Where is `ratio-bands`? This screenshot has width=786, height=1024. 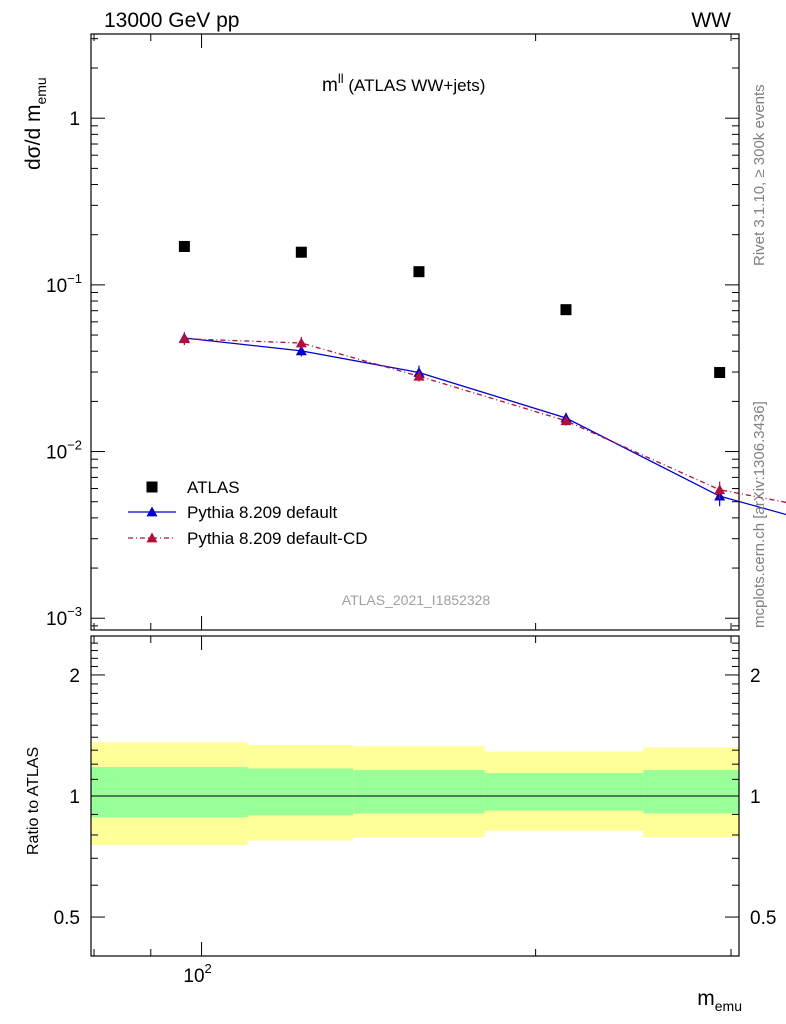 ratio-bands is located at coordinates (415, 794).